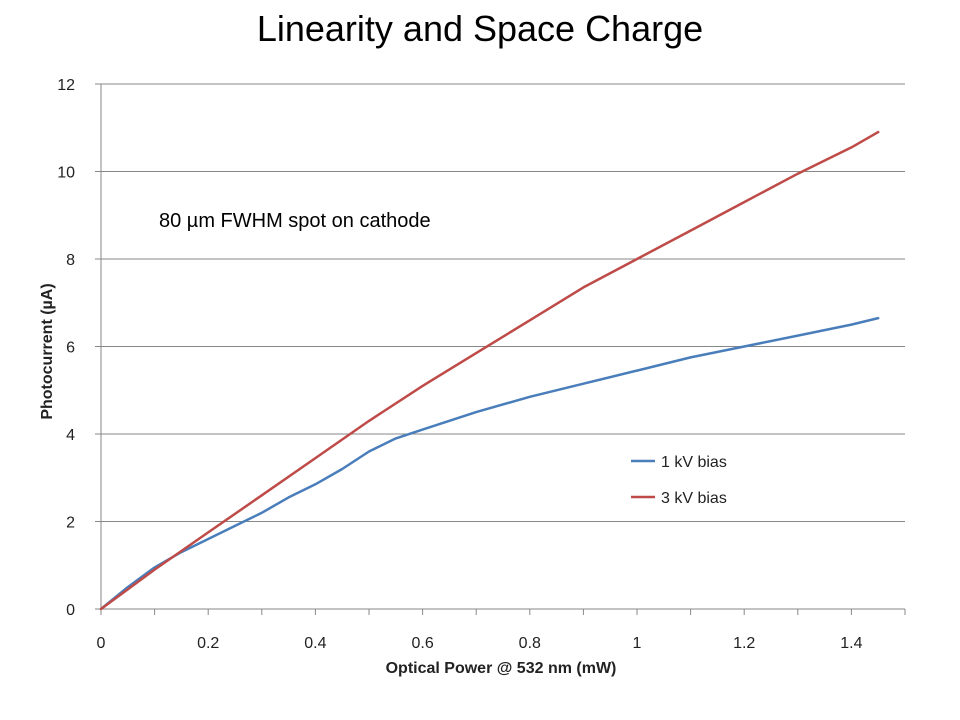 This screenshot has height=720, width=960. What do you see at coordinates (70, 435) in the screenshot?
I see `y-tick-label: 4` at bounding box center [70, 435].